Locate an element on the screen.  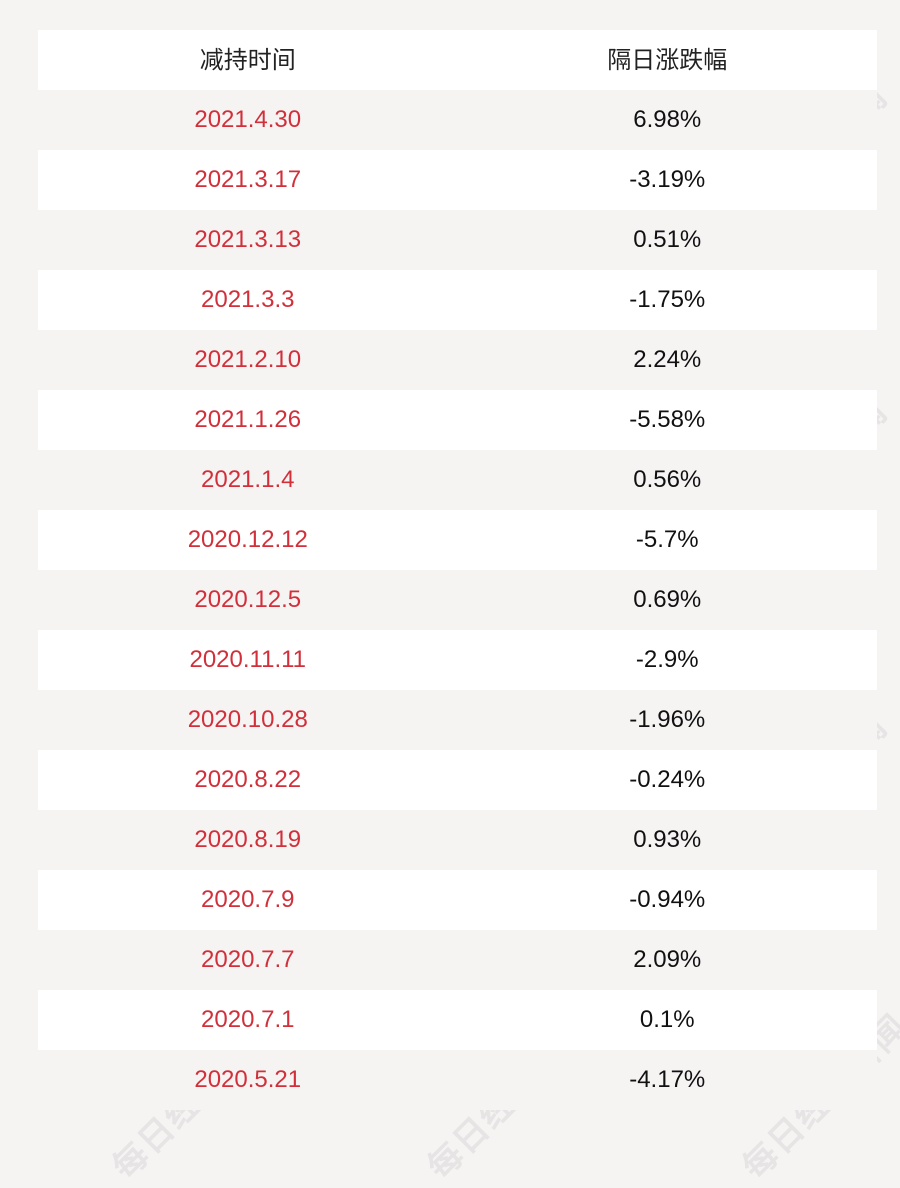
table-row: 2021.4.30 6.98% is located at coordinates (457, 120).